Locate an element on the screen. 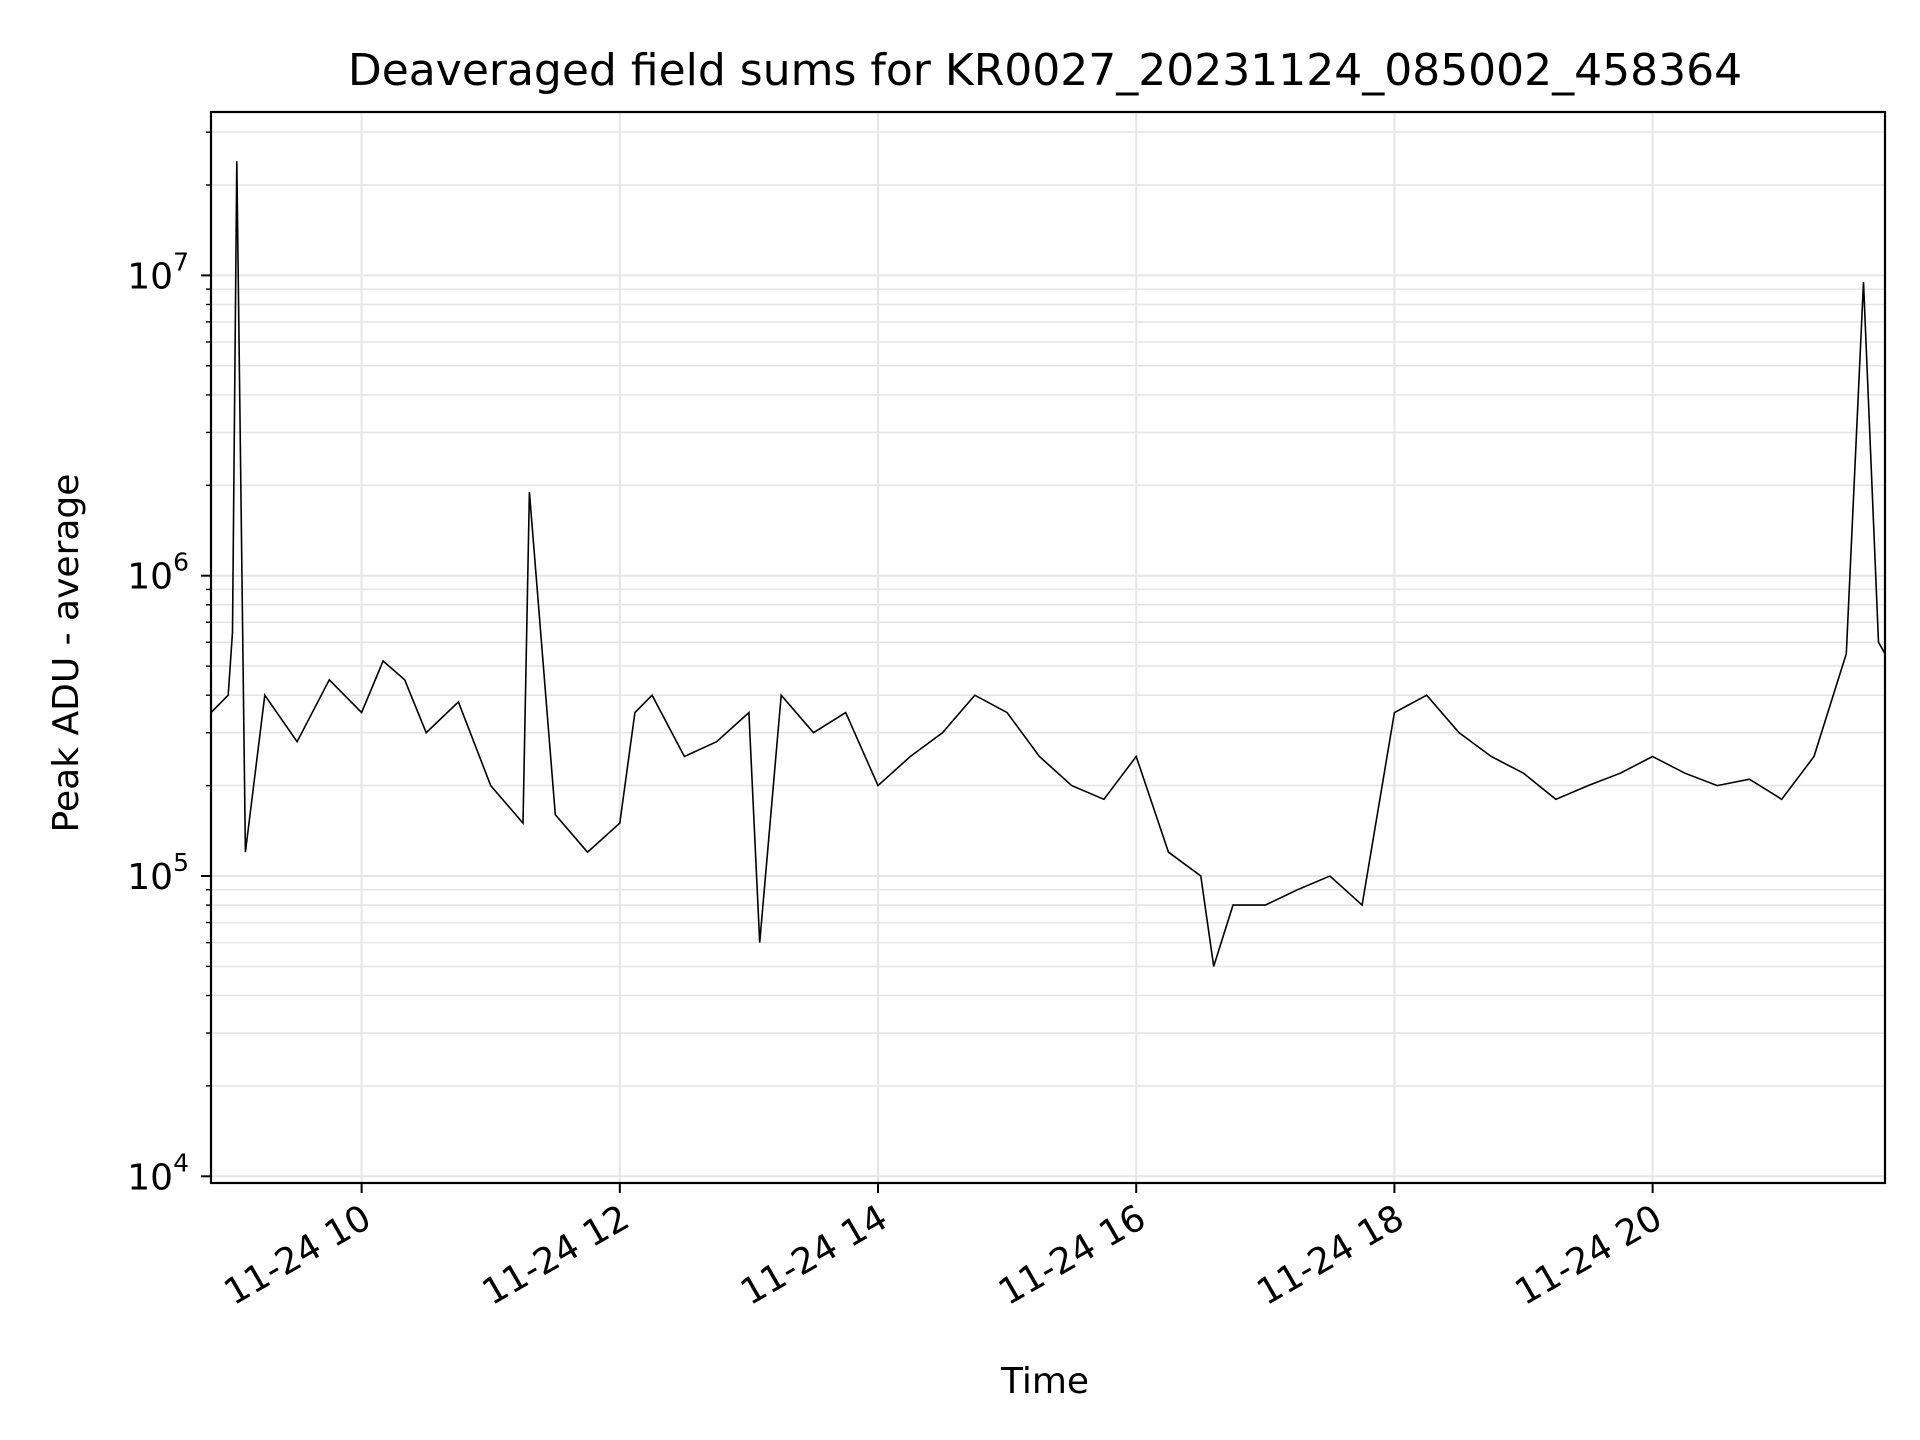 The width and height of the screenshot is (1920, 1440). y-tick-label: 10⁷ is located at coordinates (158, 272).